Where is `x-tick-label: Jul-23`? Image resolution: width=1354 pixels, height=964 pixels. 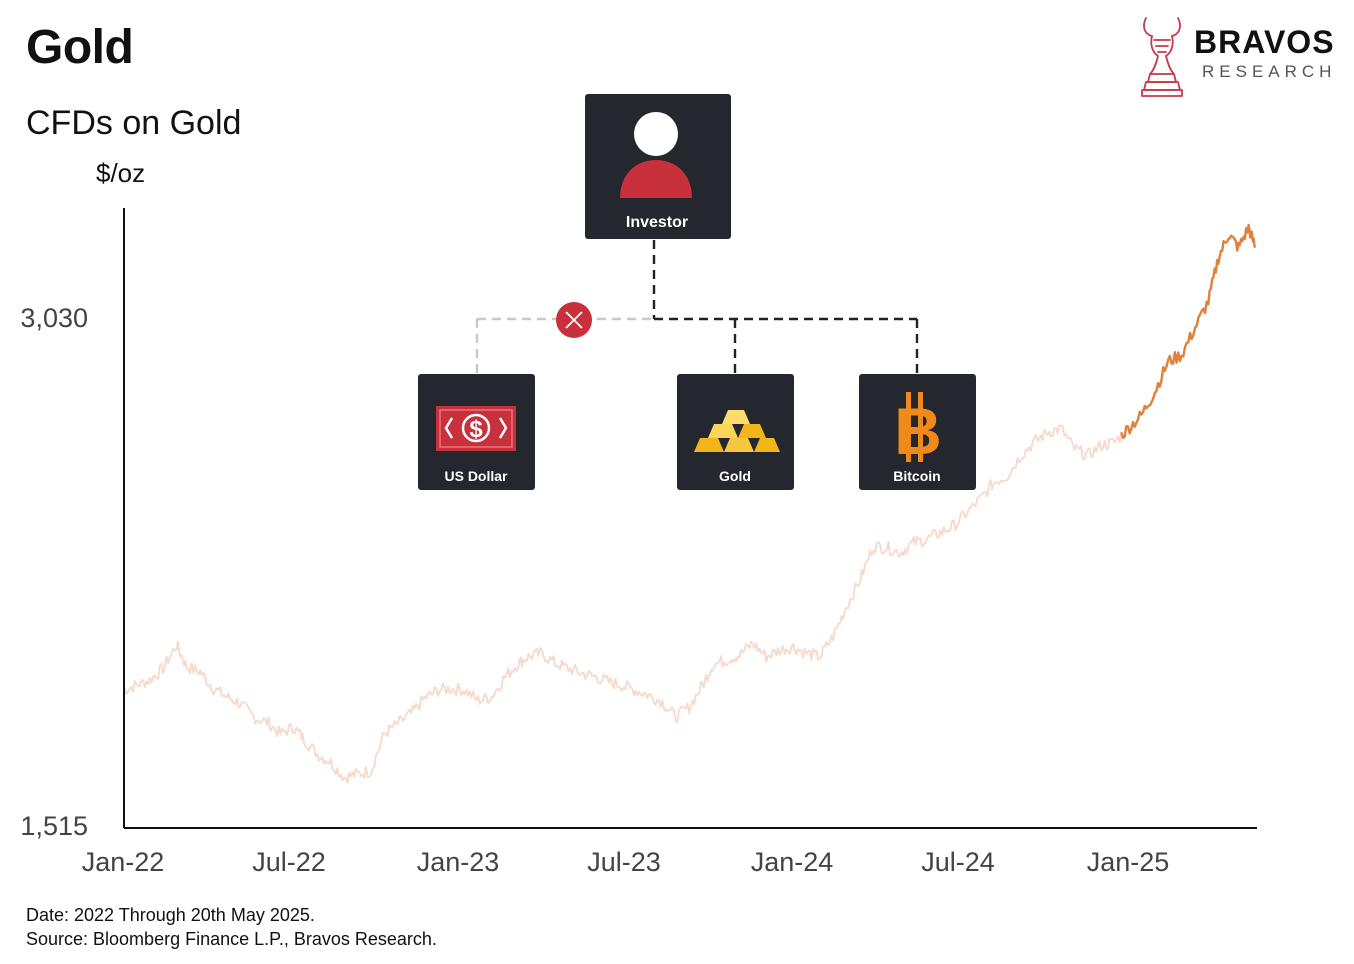 x-tick-label: Jul-23 is located at coordinates (624, 862).